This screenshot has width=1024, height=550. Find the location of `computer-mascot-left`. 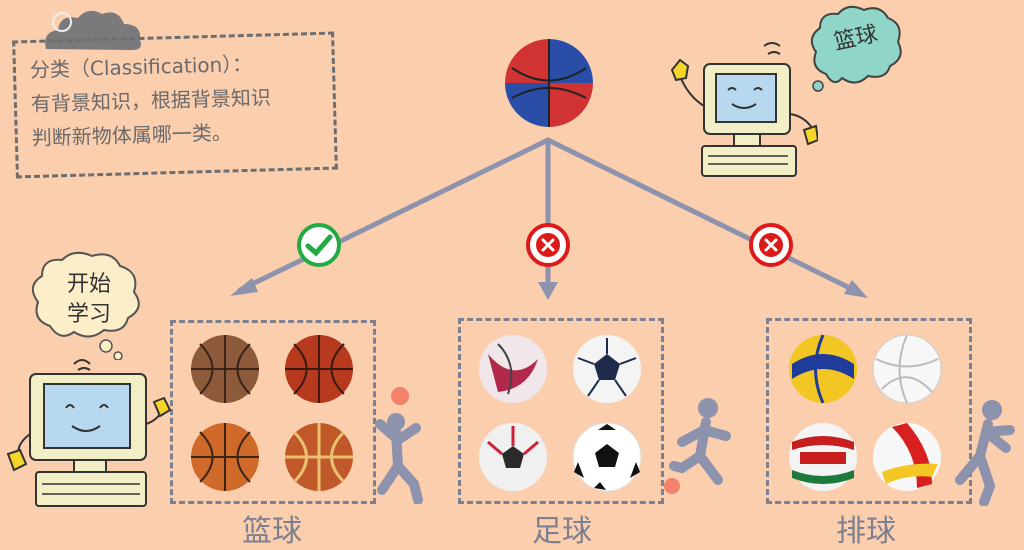

computer-mascot-left is located at coordinates (89, 433).